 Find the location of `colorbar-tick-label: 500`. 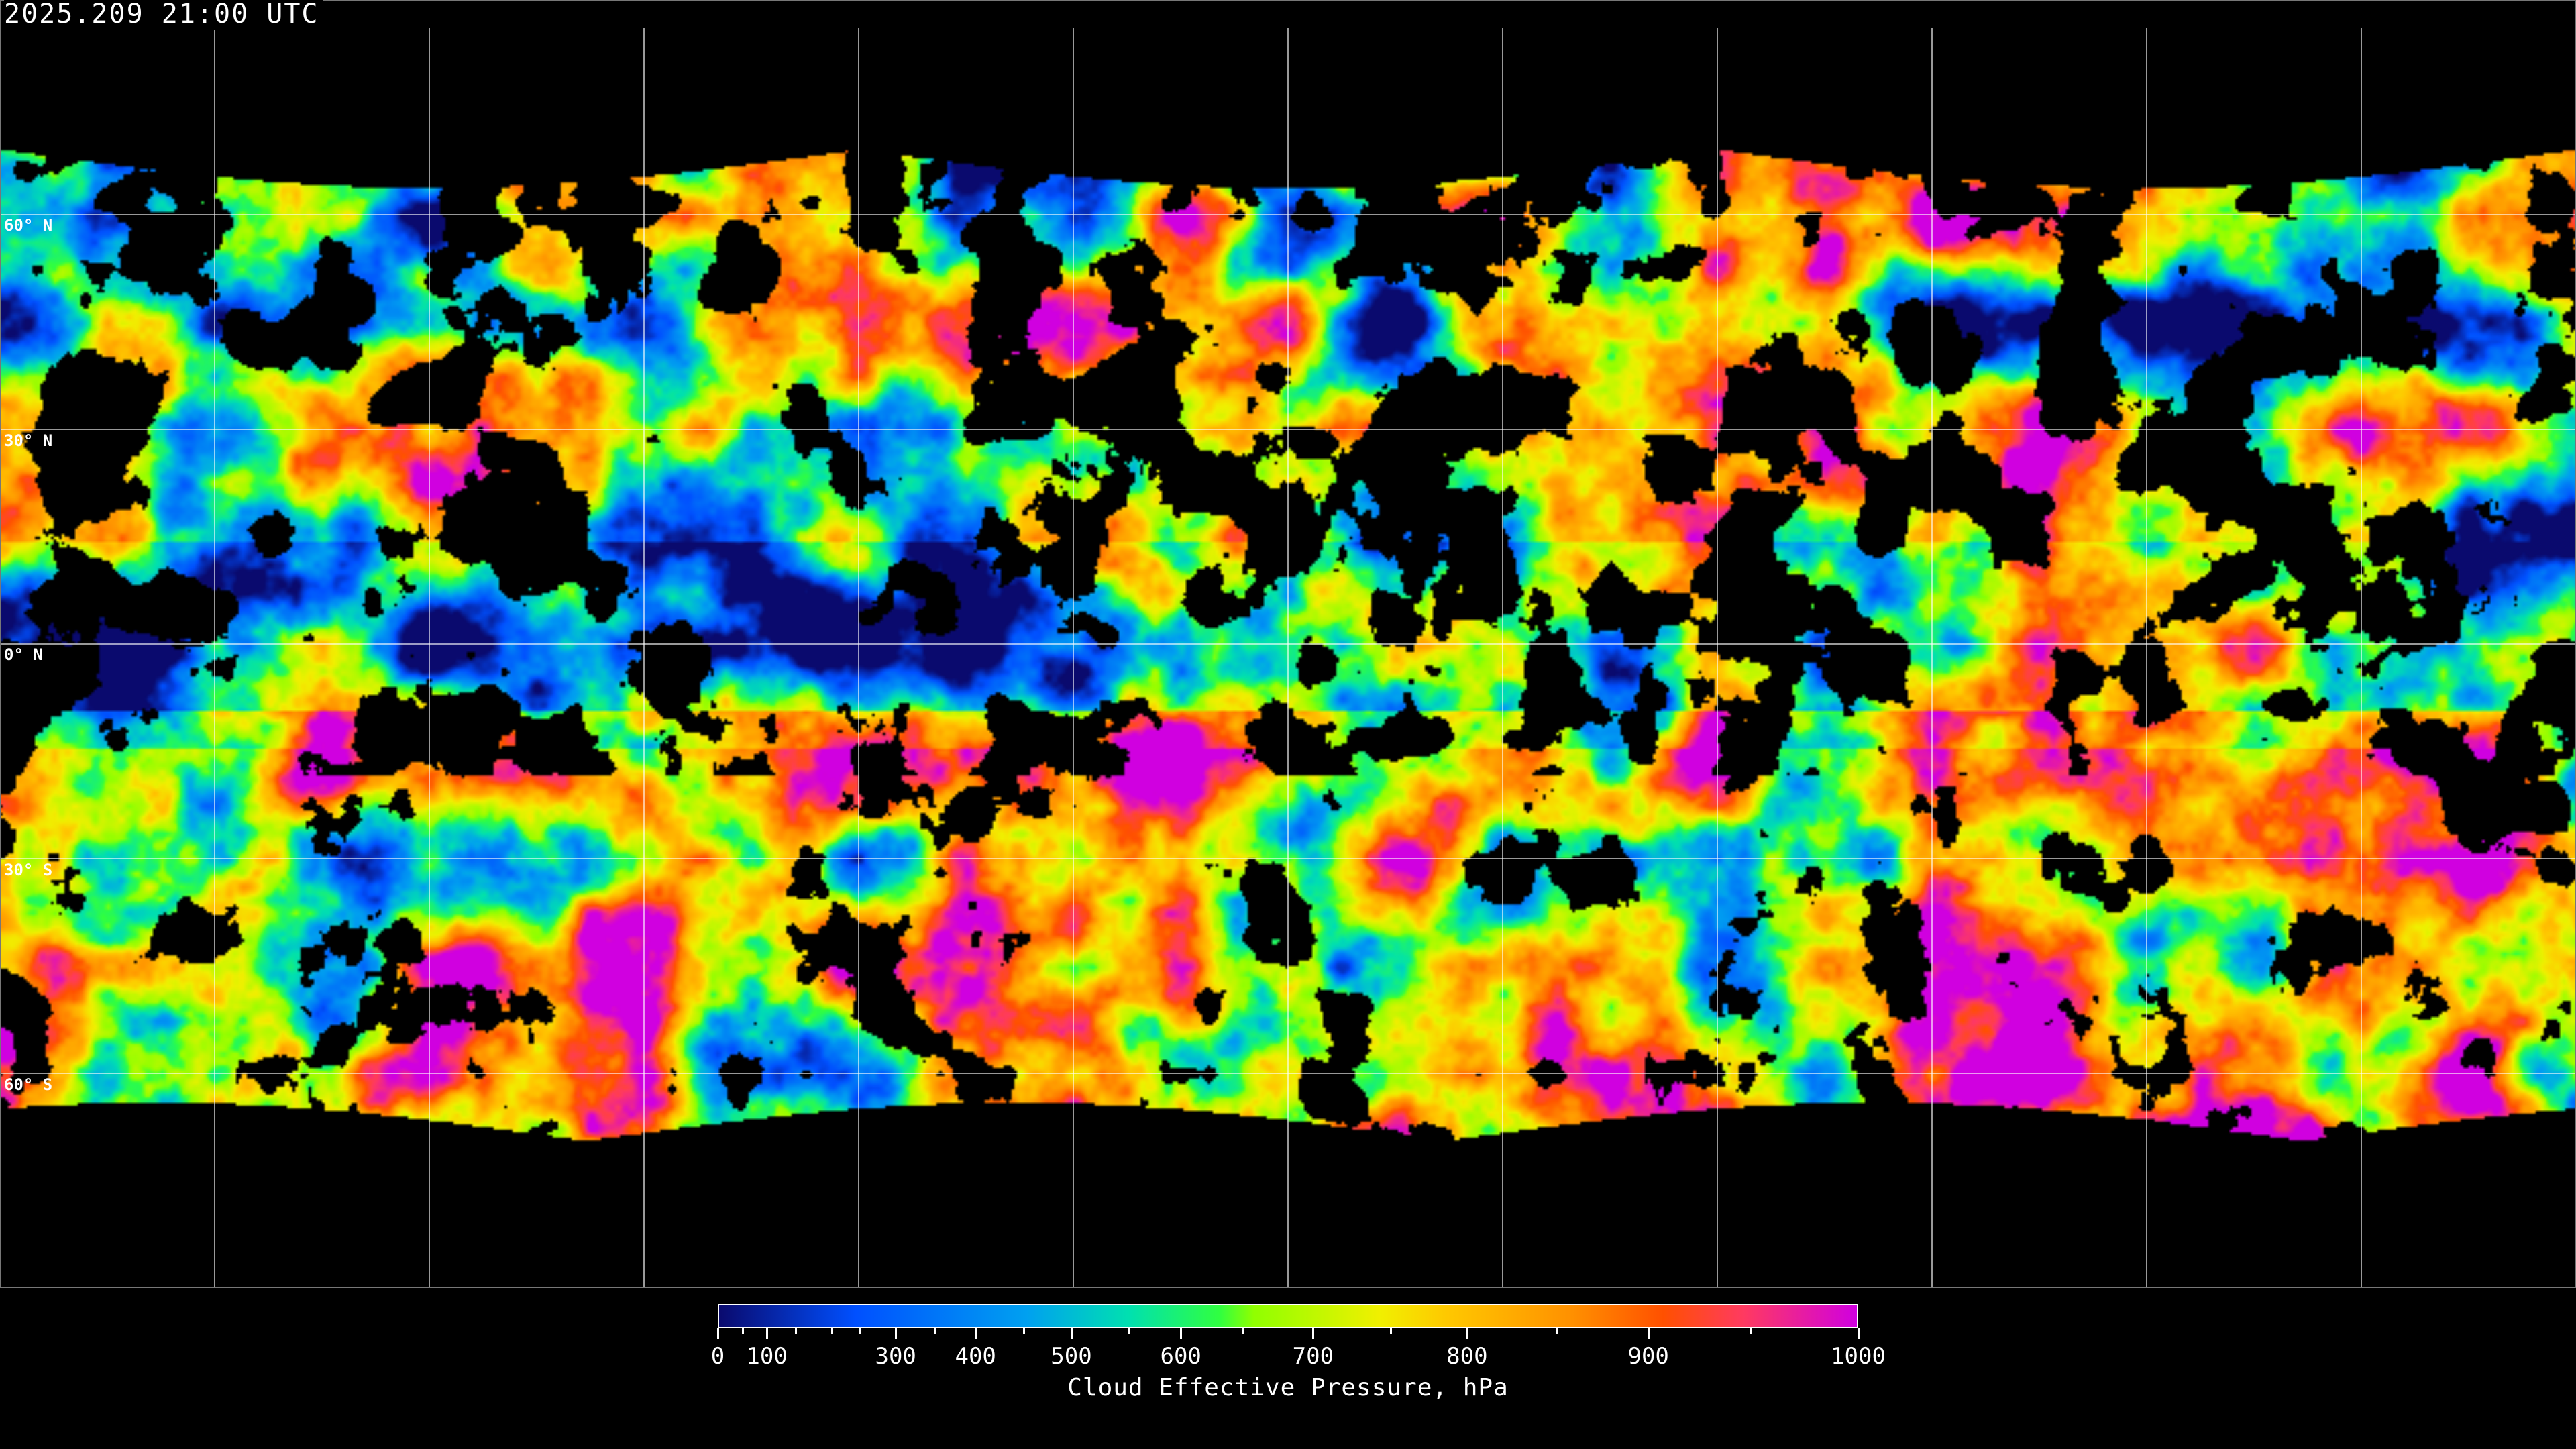

colorbar-tick-label: 500 is located at coordinates (1071, 1356).